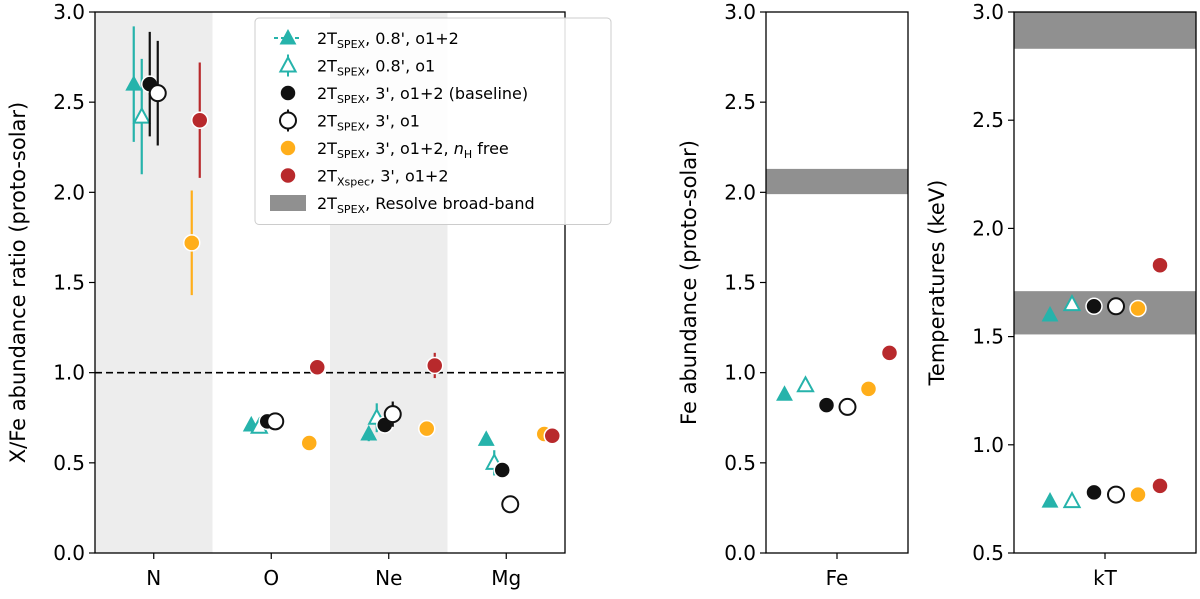 The image size is (1200, 599). I want to click on legend-band-swatch, so click(288, 203).